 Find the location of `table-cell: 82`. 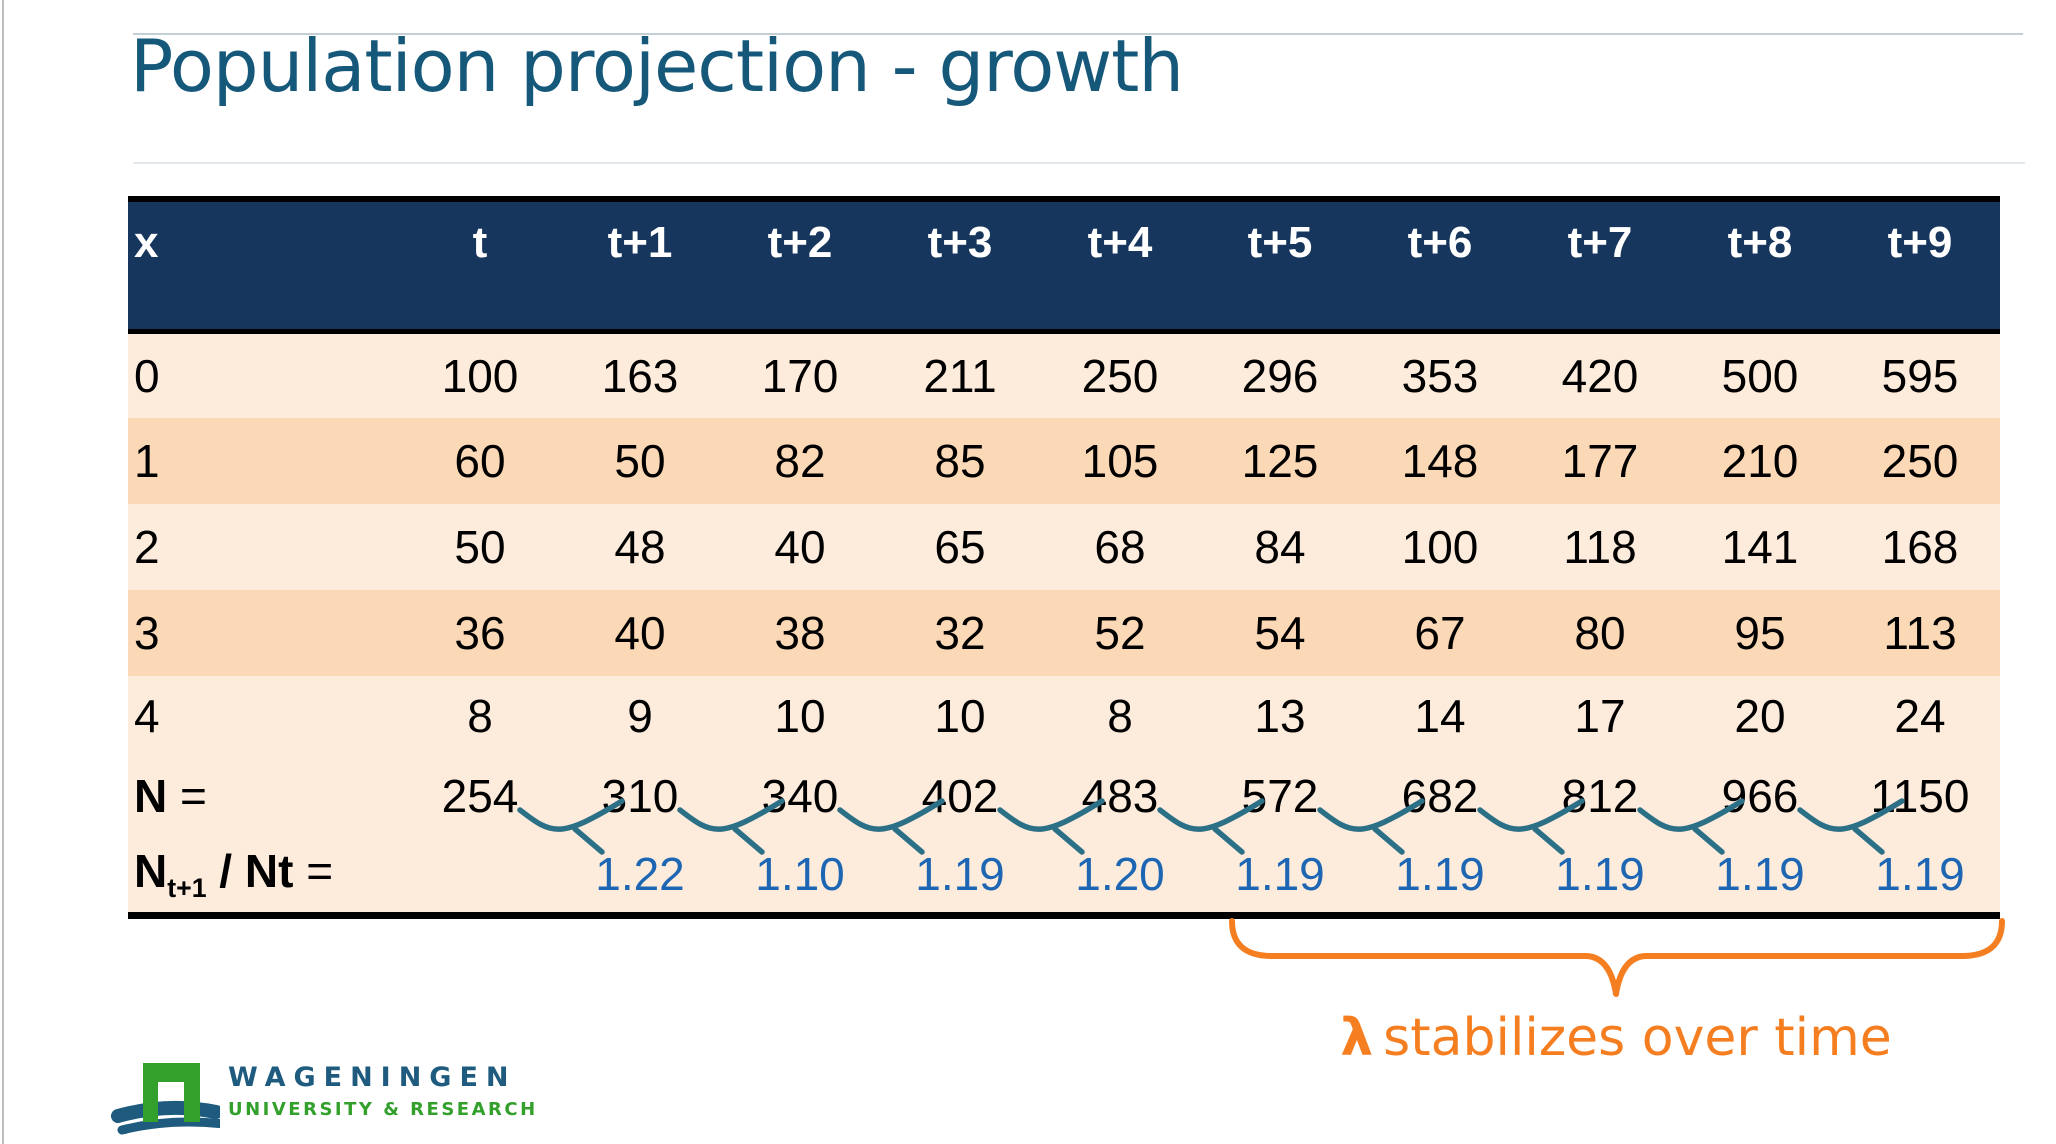

table-cell: 82 is located at coordinates (800, 460).